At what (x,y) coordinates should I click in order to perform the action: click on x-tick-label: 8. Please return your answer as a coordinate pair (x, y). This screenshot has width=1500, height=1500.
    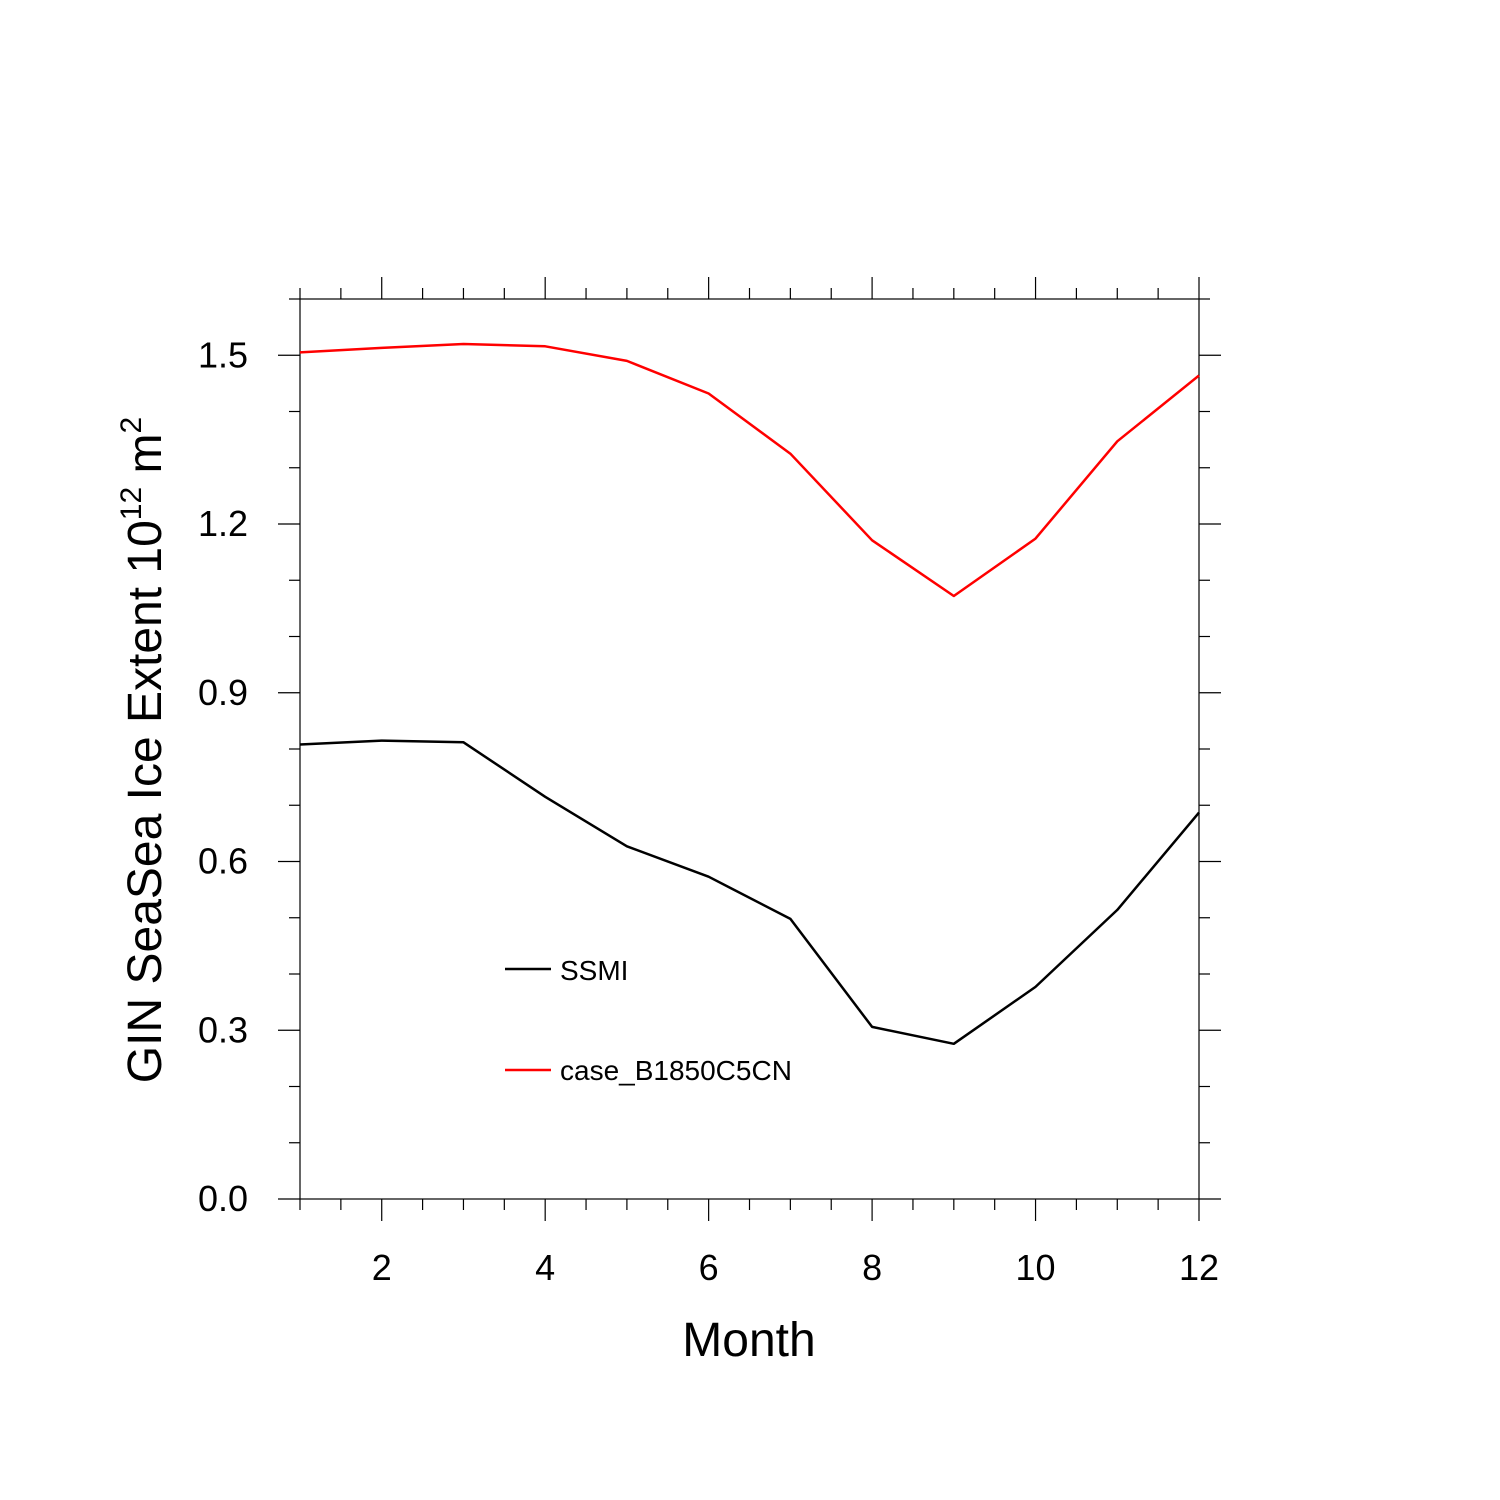
    Looking at the image, I should click on (872, 1267).